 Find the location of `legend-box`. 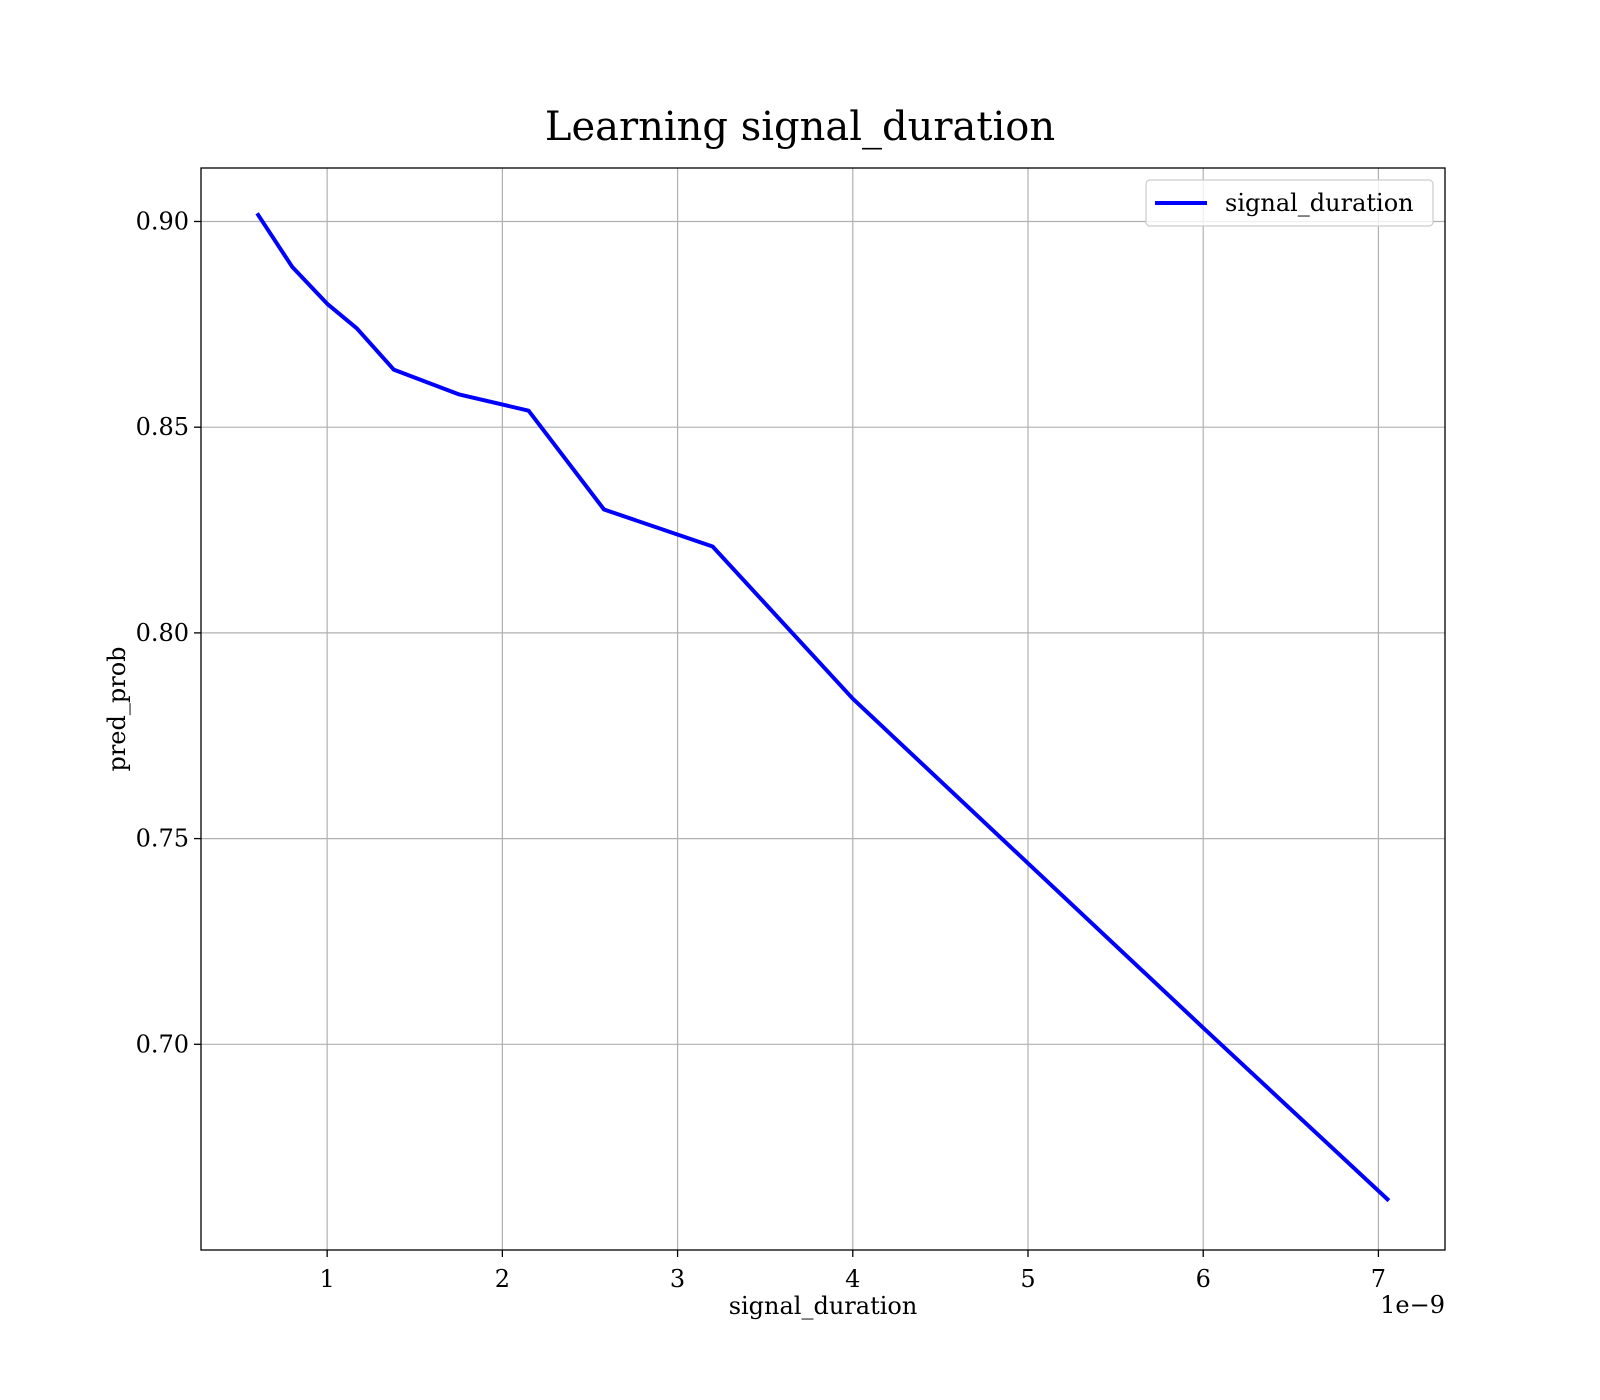

legend-box is located at coordinates (1289, 203).